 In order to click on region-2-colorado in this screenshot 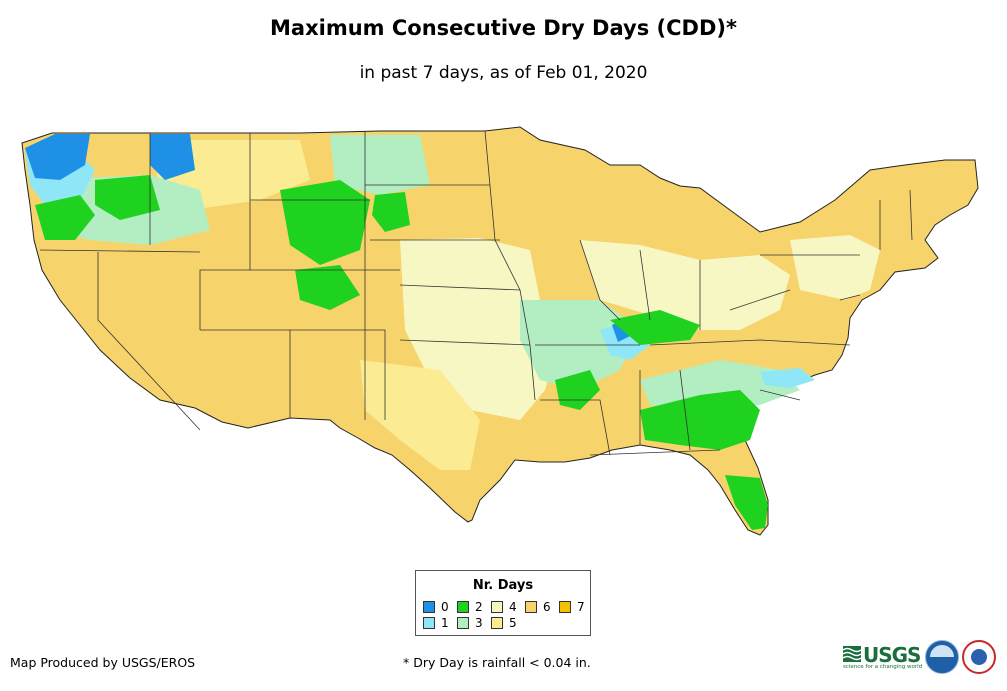, I will do `click(327, 287)`.